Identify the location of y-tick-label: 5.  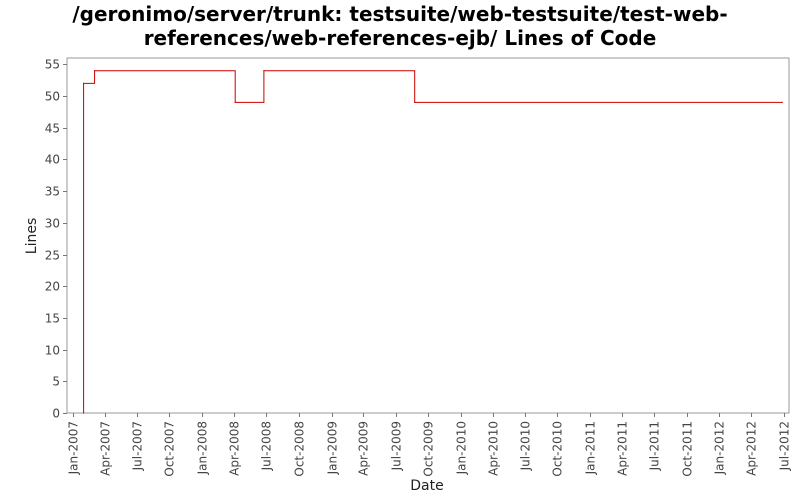
(56, 382).